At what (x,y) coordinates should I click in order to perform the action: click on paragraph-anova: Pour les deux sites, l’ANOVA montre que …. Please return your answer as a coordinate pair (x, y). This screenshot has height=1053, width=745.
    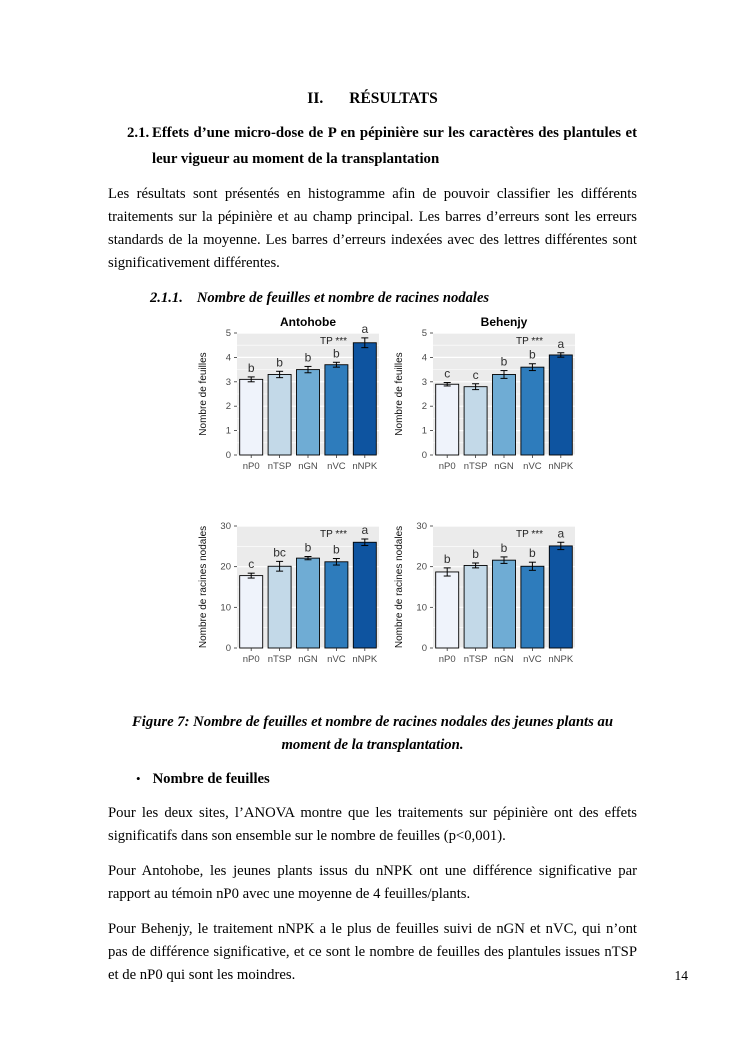
    Looking at the image, I should click on (372, 824).